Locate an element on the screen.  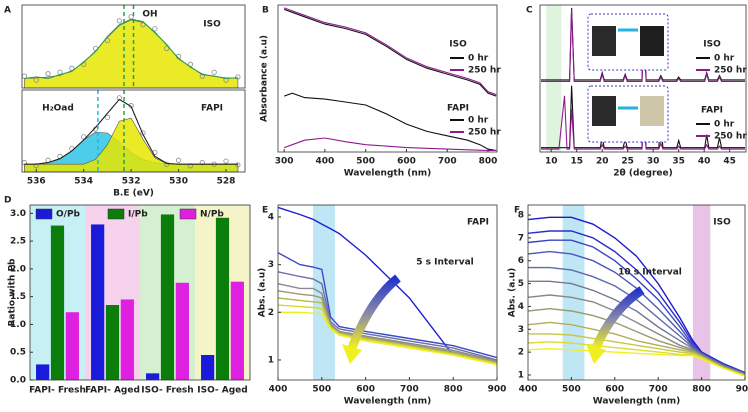
y-tick-label: 3.0 is located at coordinates (18, 214).